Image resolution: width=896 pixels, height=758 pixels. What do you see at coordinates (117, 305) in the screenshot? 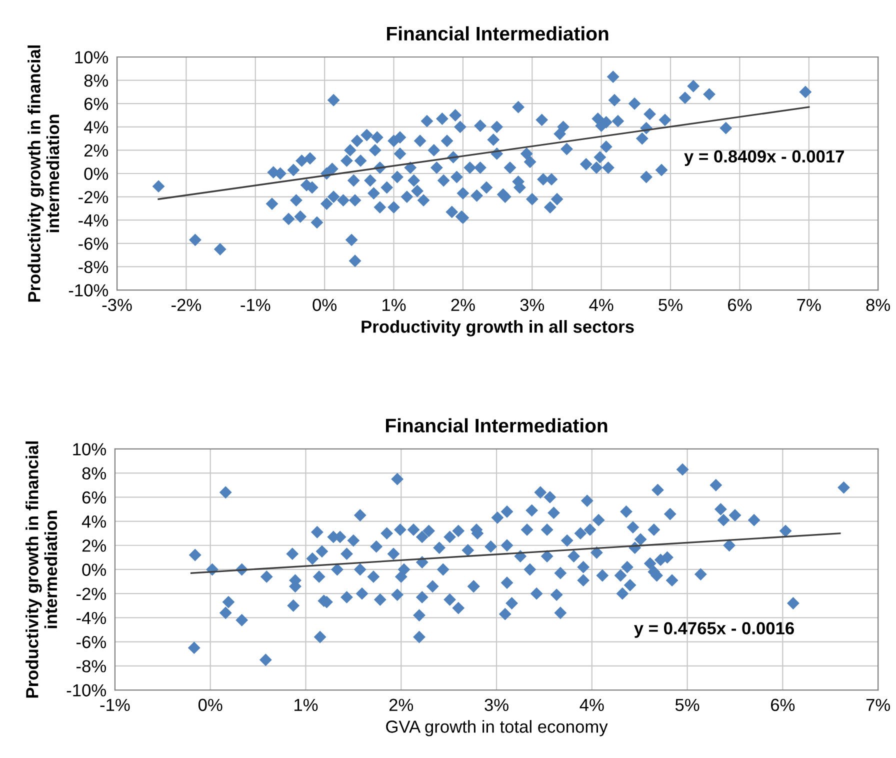
I see `x-tick-label: -3%` at bounding box center [117, 305].